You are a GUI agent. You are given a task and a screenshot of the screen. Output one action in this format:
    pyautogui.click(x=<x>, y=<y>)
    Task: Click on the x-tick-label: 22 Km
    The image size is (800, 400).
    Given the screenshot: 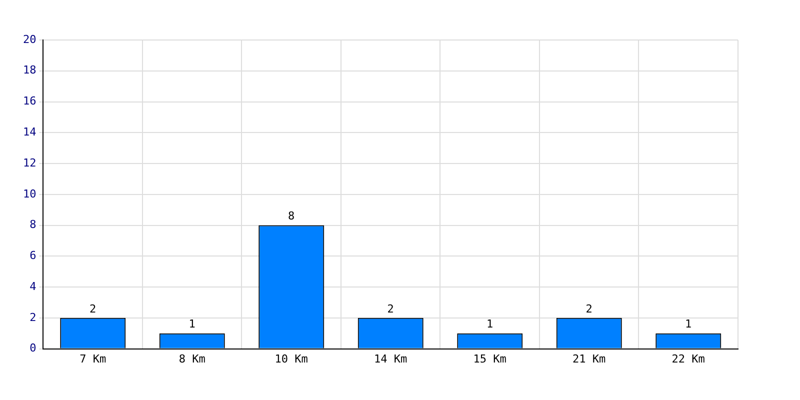 What is the action you would take?
    pyautogui.click(x=689, y=359)
    